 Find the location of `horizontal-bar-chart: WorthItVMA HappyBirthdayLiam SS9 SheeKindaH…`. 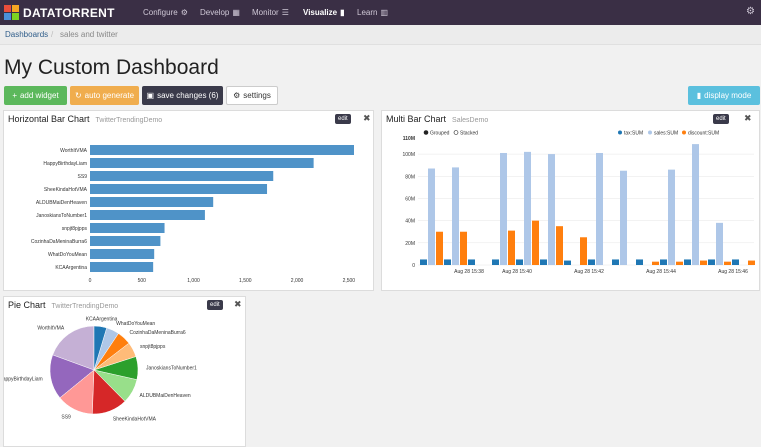

horizontal-bar-chart: WorthItVMA HappyBirthdayLiam SS9 SheeKindaH… is located at coordinates (193, 214).